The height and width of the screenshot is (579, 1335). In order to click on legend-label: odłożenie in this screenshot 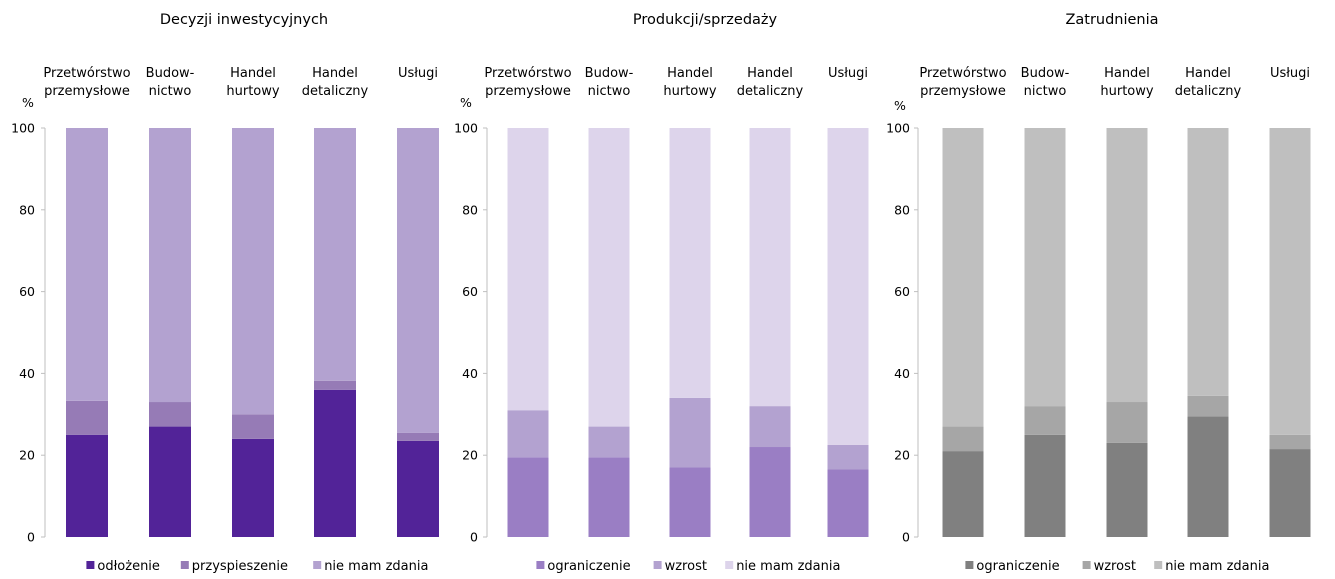, I will do `click(128, 566)`.